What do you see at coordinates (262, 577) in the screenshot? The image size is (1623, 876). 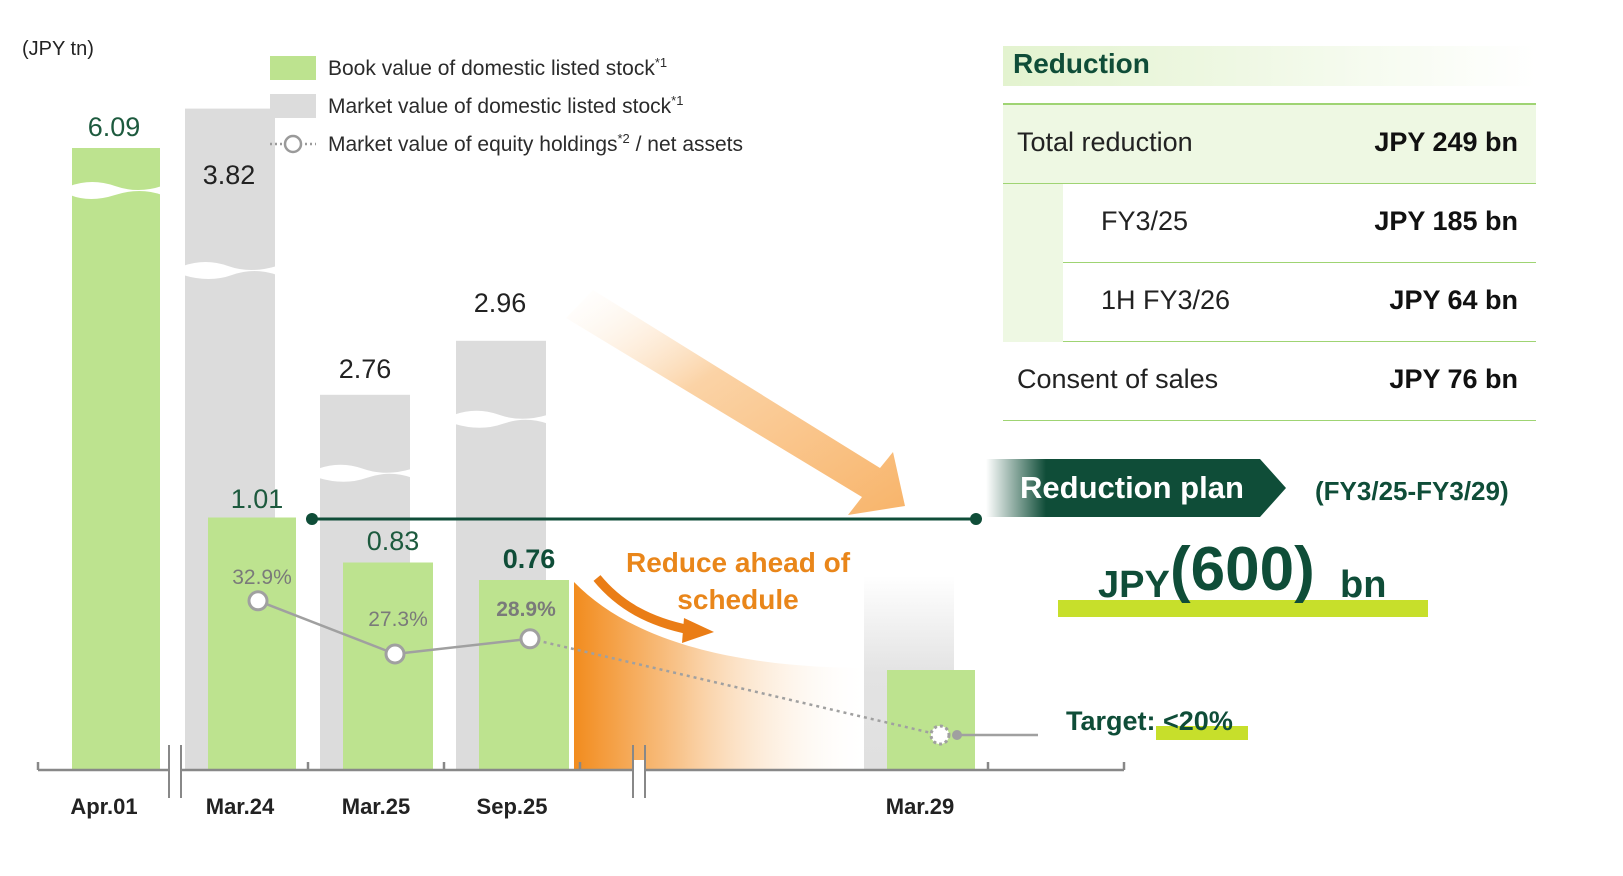 I see `ratio-data-label: 32.9%` at bounding box center [262, 577].